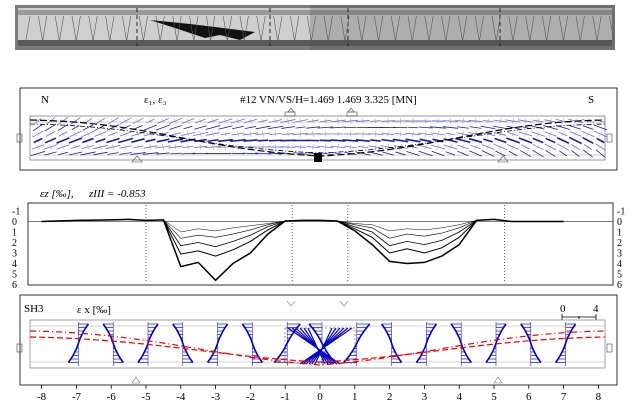 Image resolution: width=630 pixels, height=407 pixels. Describe the element at coordinates (564, 397) in the screenshot. I see `x-tick-label: 7` at that location.